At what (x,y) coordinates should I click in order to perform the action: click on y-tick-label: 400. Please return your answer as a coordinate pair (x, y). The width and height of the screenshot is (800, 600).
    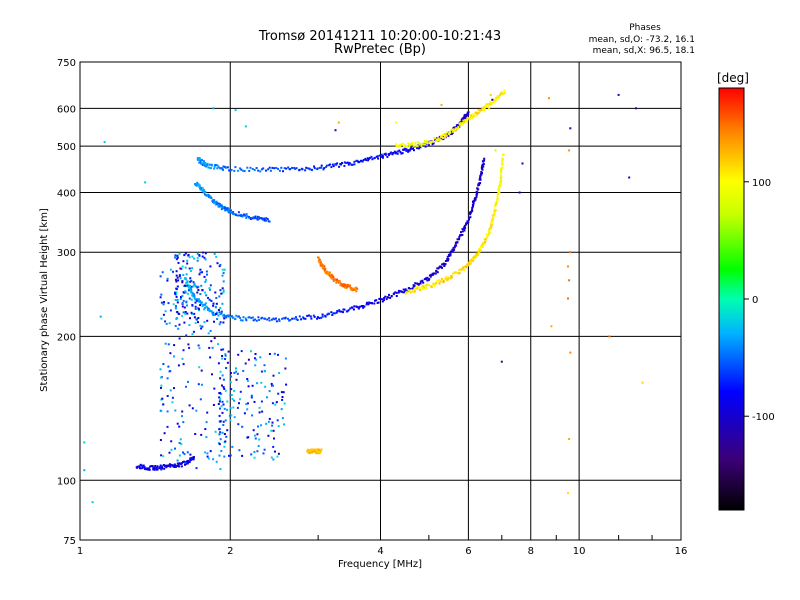
    Looking at the image, I should click on (66, 193).